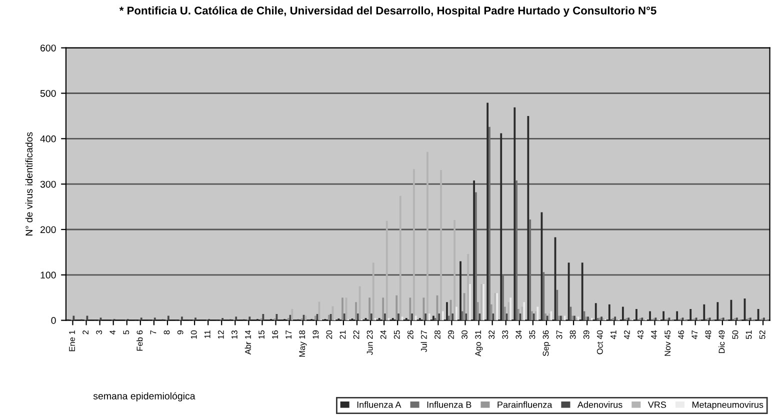  Describe the element at coordinates (491, 334) in the screenshot. I see `x-tick-label: 32` at that location.